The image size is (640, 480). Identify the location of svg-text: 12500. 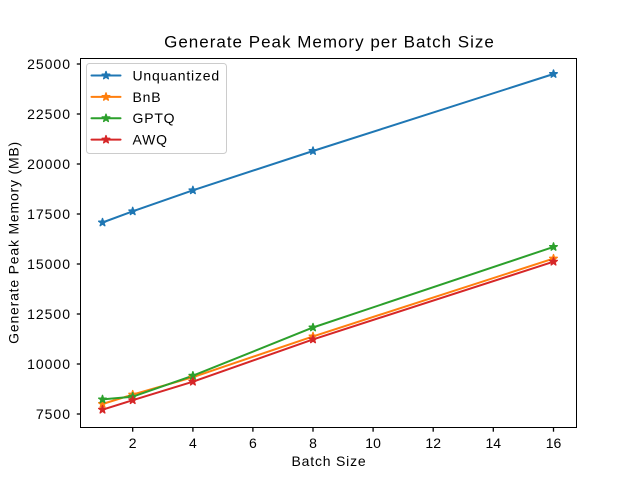
(49, 314).